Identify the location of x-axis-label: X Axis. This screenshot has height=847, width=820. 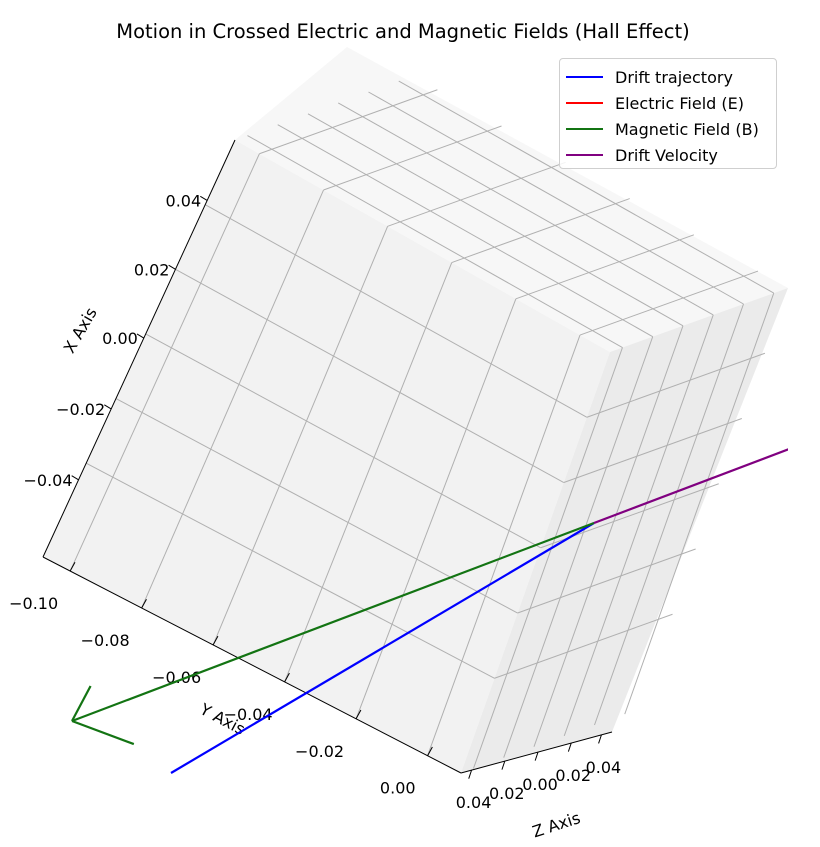
(80, 330).